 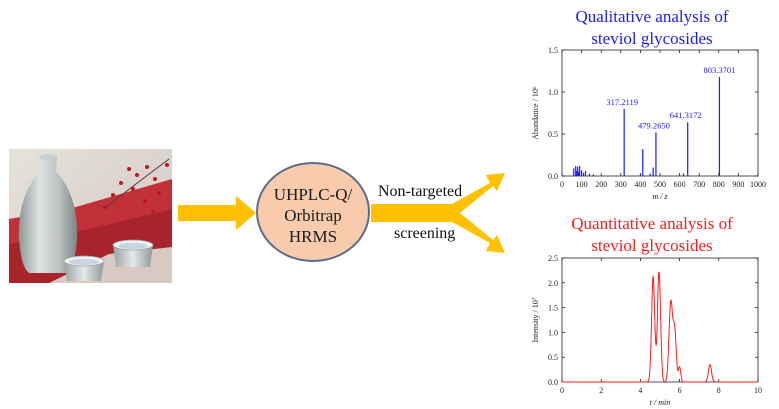 I want to click on lc-y-tick-label: 0.0, so click(x=553, y=382).